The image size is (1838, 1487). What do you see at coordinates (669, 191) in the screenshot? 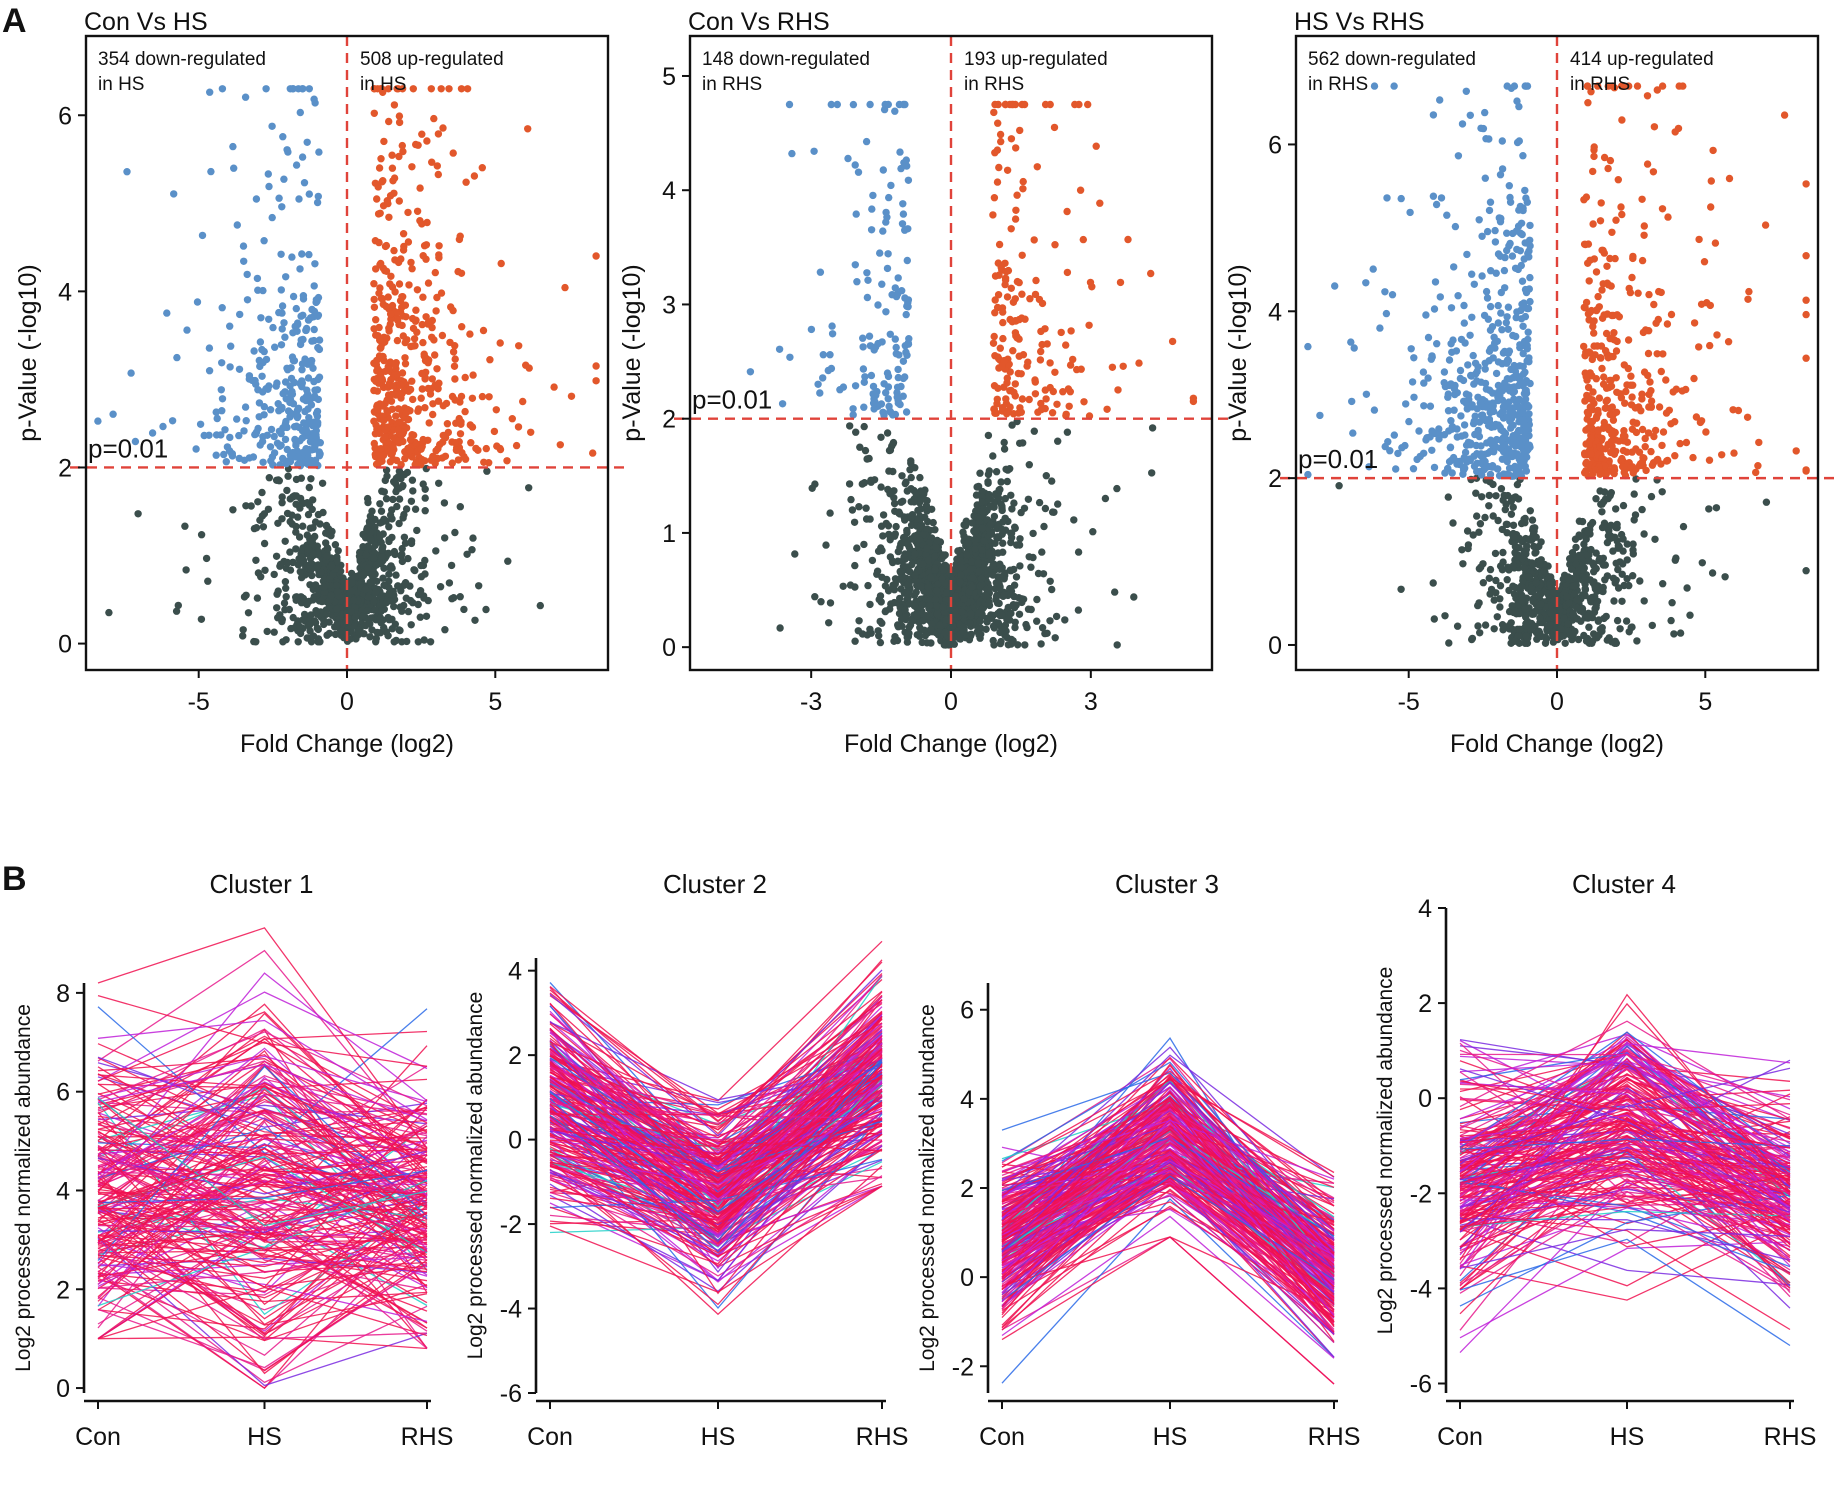
I see `p2-ytick-label: 4` at bounding box center [669, 191].